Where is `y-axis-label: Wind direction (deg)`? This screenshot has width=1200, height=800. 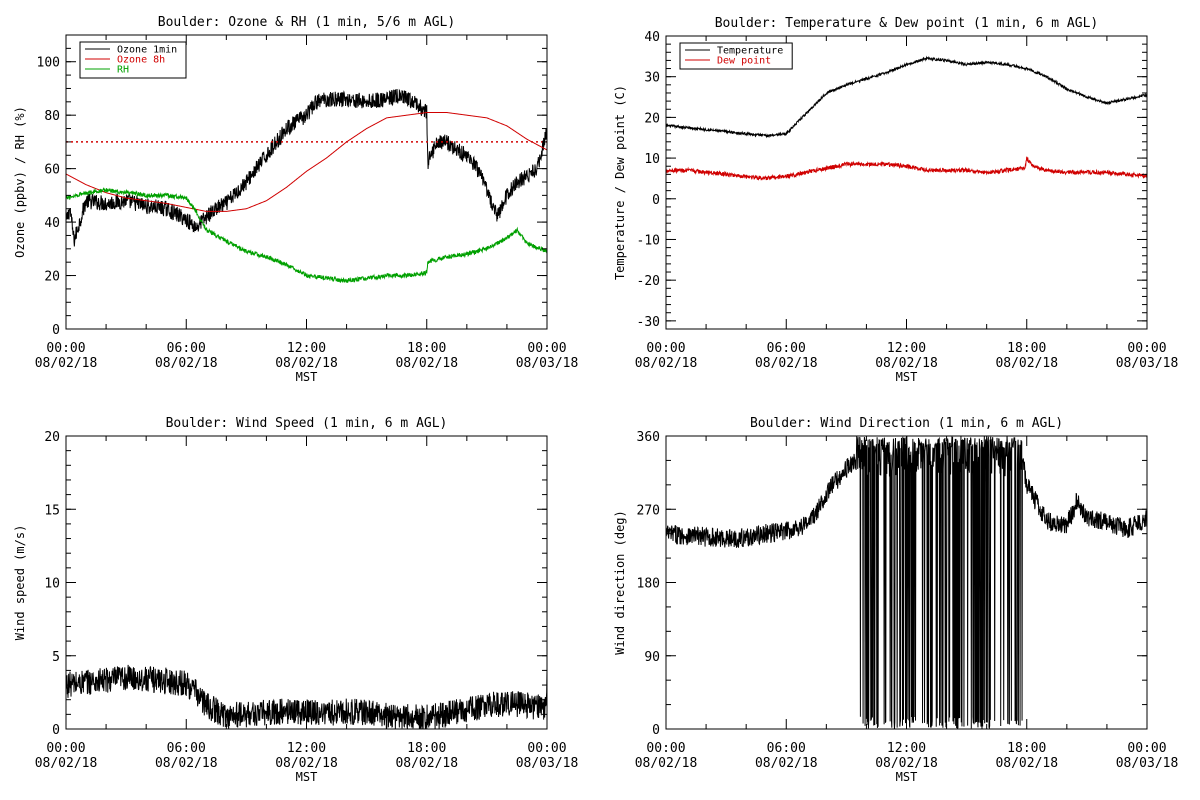 y-axis-label: Wind direction (deg) is located at coordinates (620, 582).